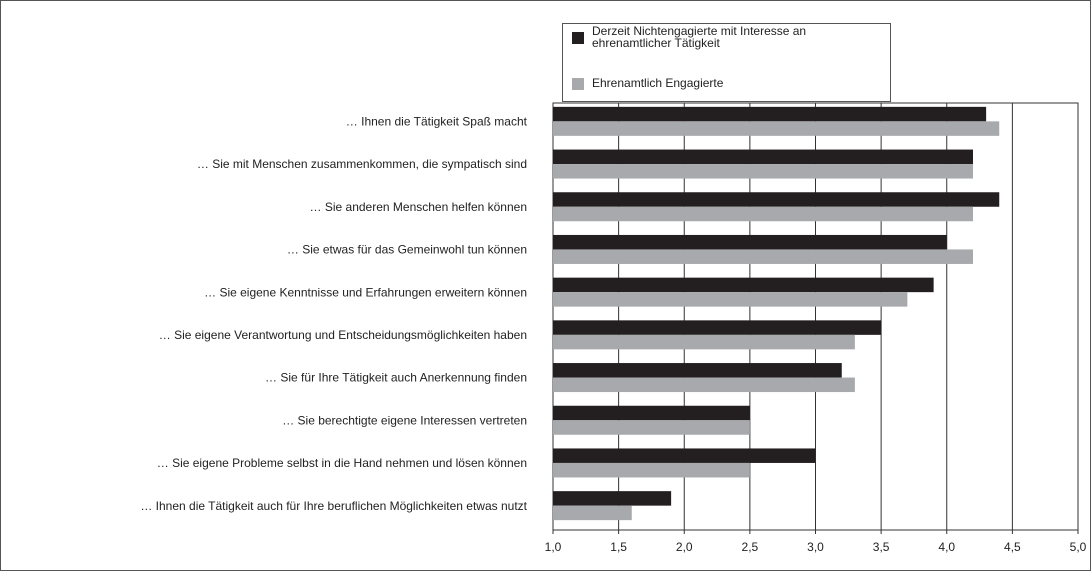 This screenshot has height=571, width=1091. I want to click on x-tick-label: 2,0, so click(684, 547).